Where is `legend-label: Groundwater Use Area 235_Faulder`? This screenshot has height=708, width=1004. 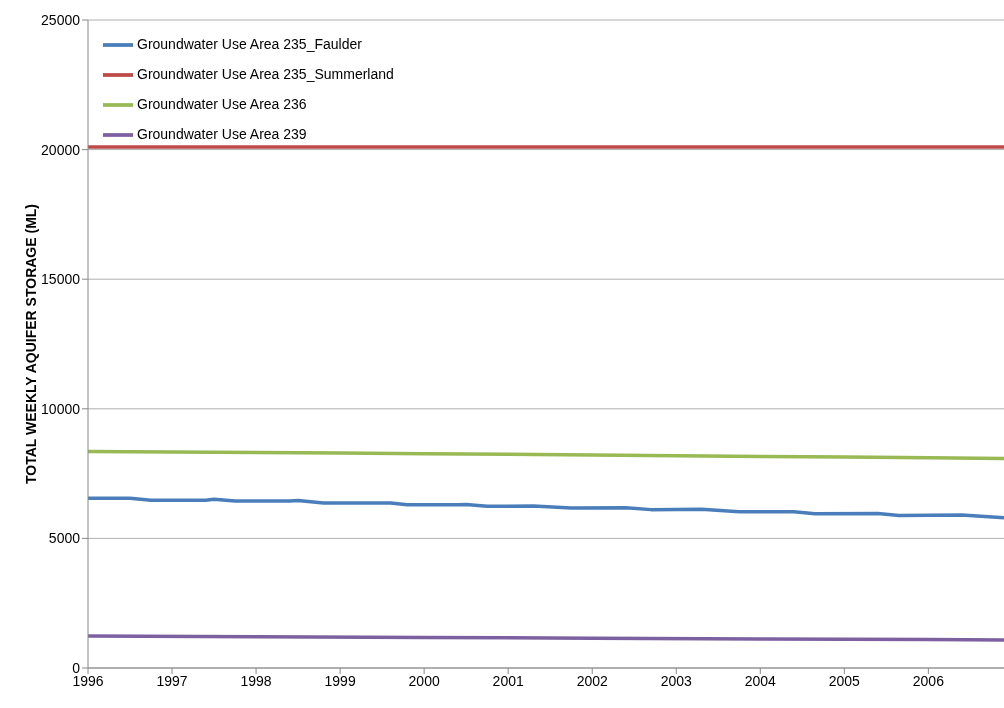
legend-label: Groundwater Use Area 235_Faulder is located at coordinates (249, 44).